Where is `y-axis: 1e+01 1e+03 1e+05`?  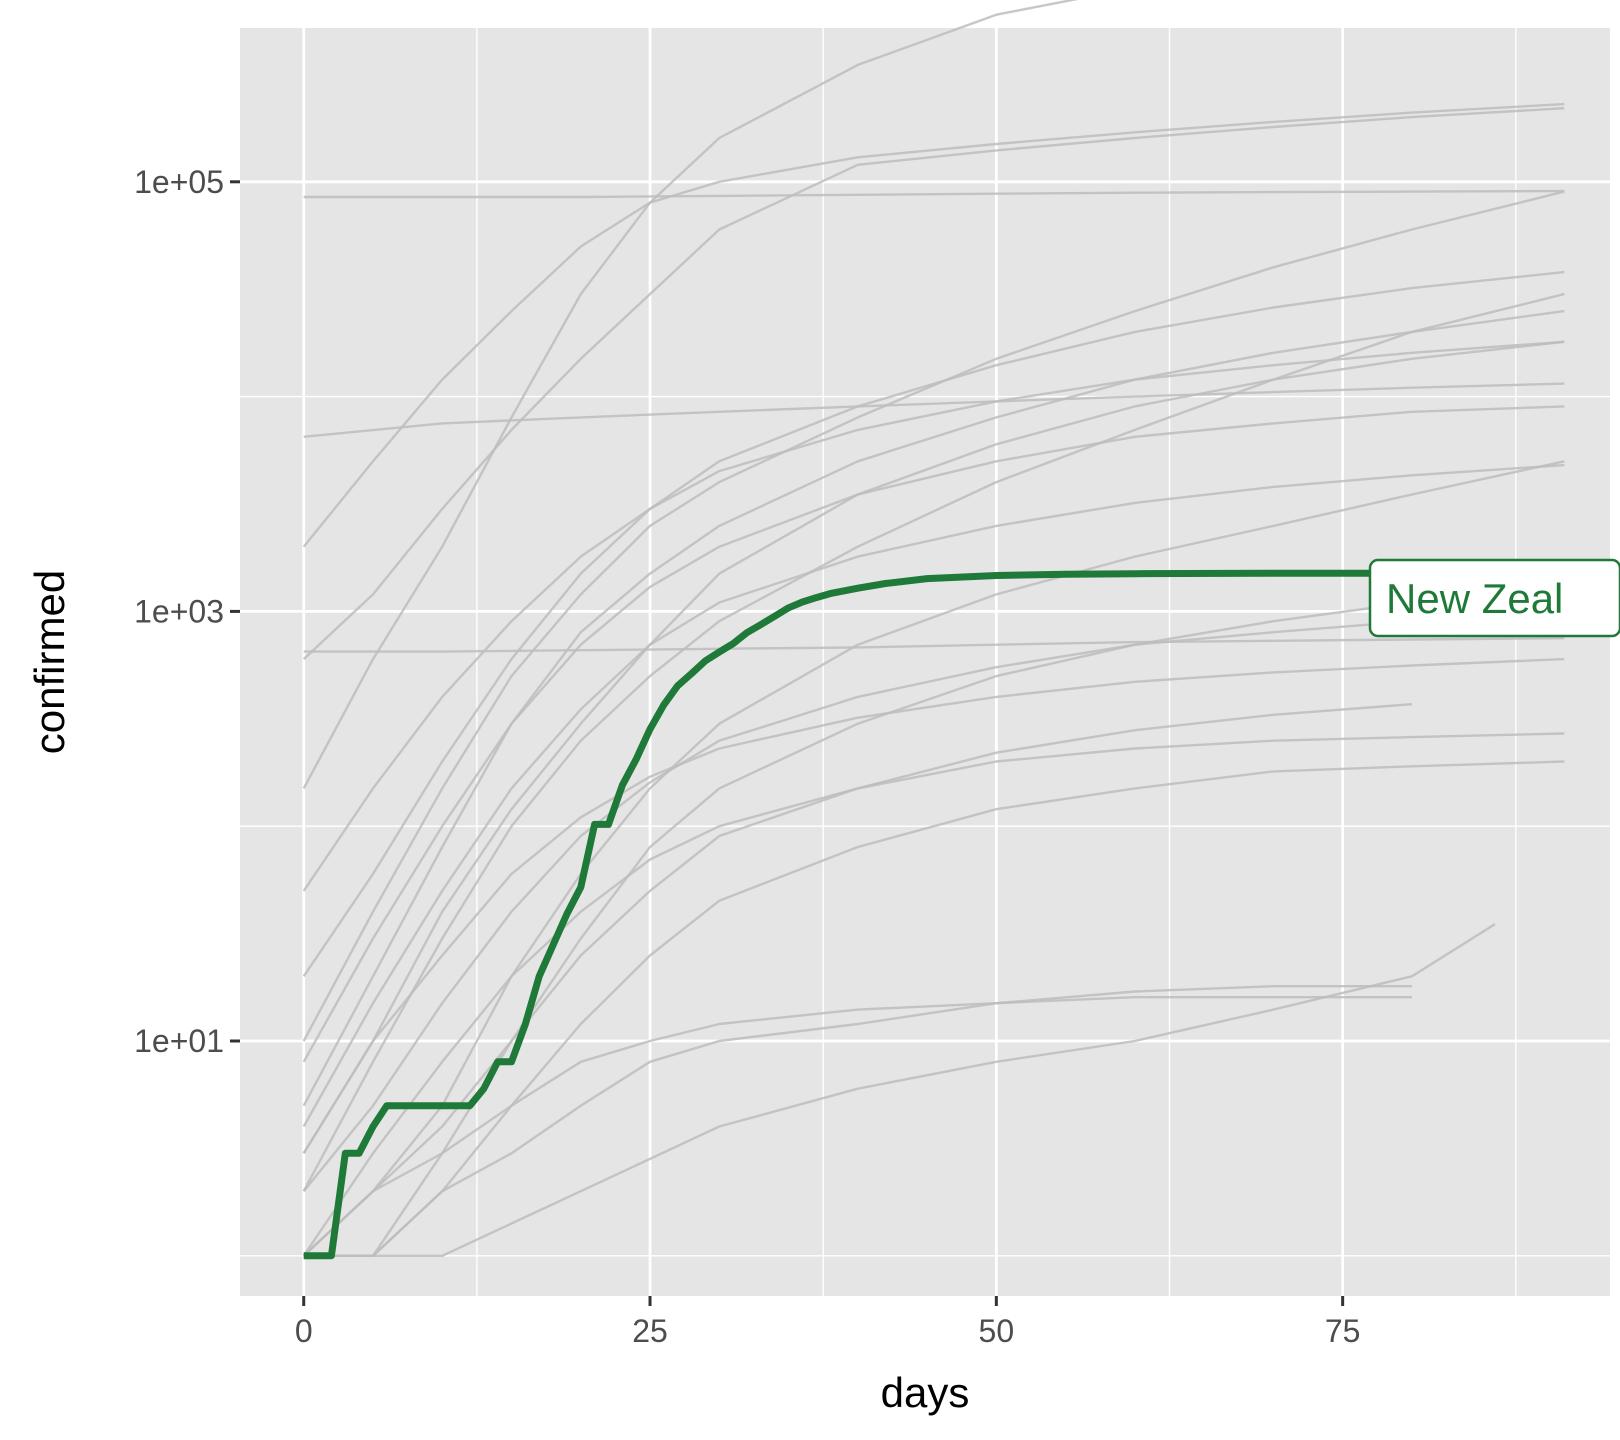 y-axis: 1e+01 1e+03 1e+05 is located at coordinates (187, 611).